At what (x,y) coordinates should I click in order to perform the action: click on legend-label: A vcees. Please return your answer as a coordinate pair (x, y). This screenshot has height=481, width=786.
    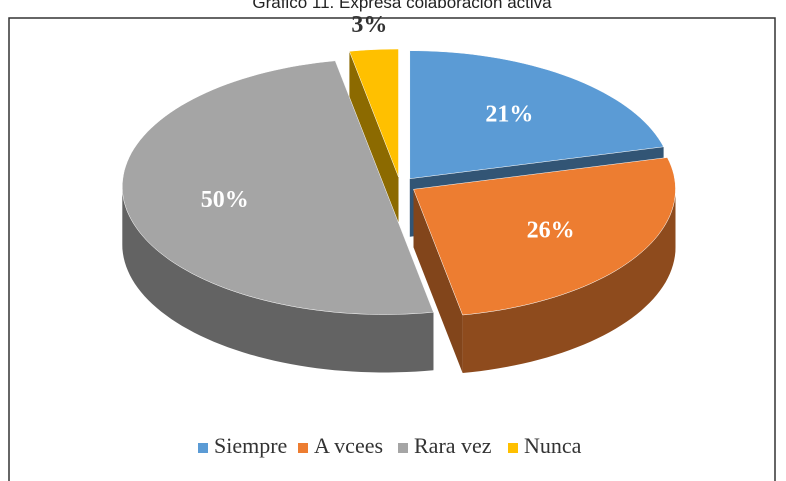
    Looking at the image, I should click on (348, 445).